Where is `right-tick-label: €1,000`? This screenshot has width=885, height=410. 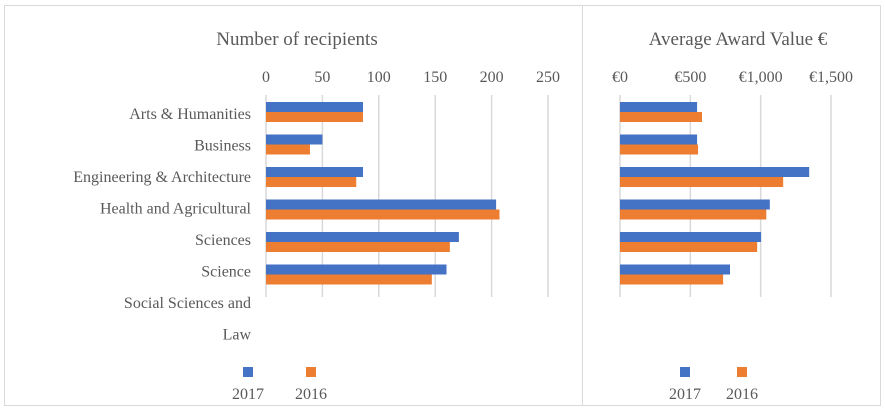
right-tick-label: €1,000 is located at coordinates (761, 77).